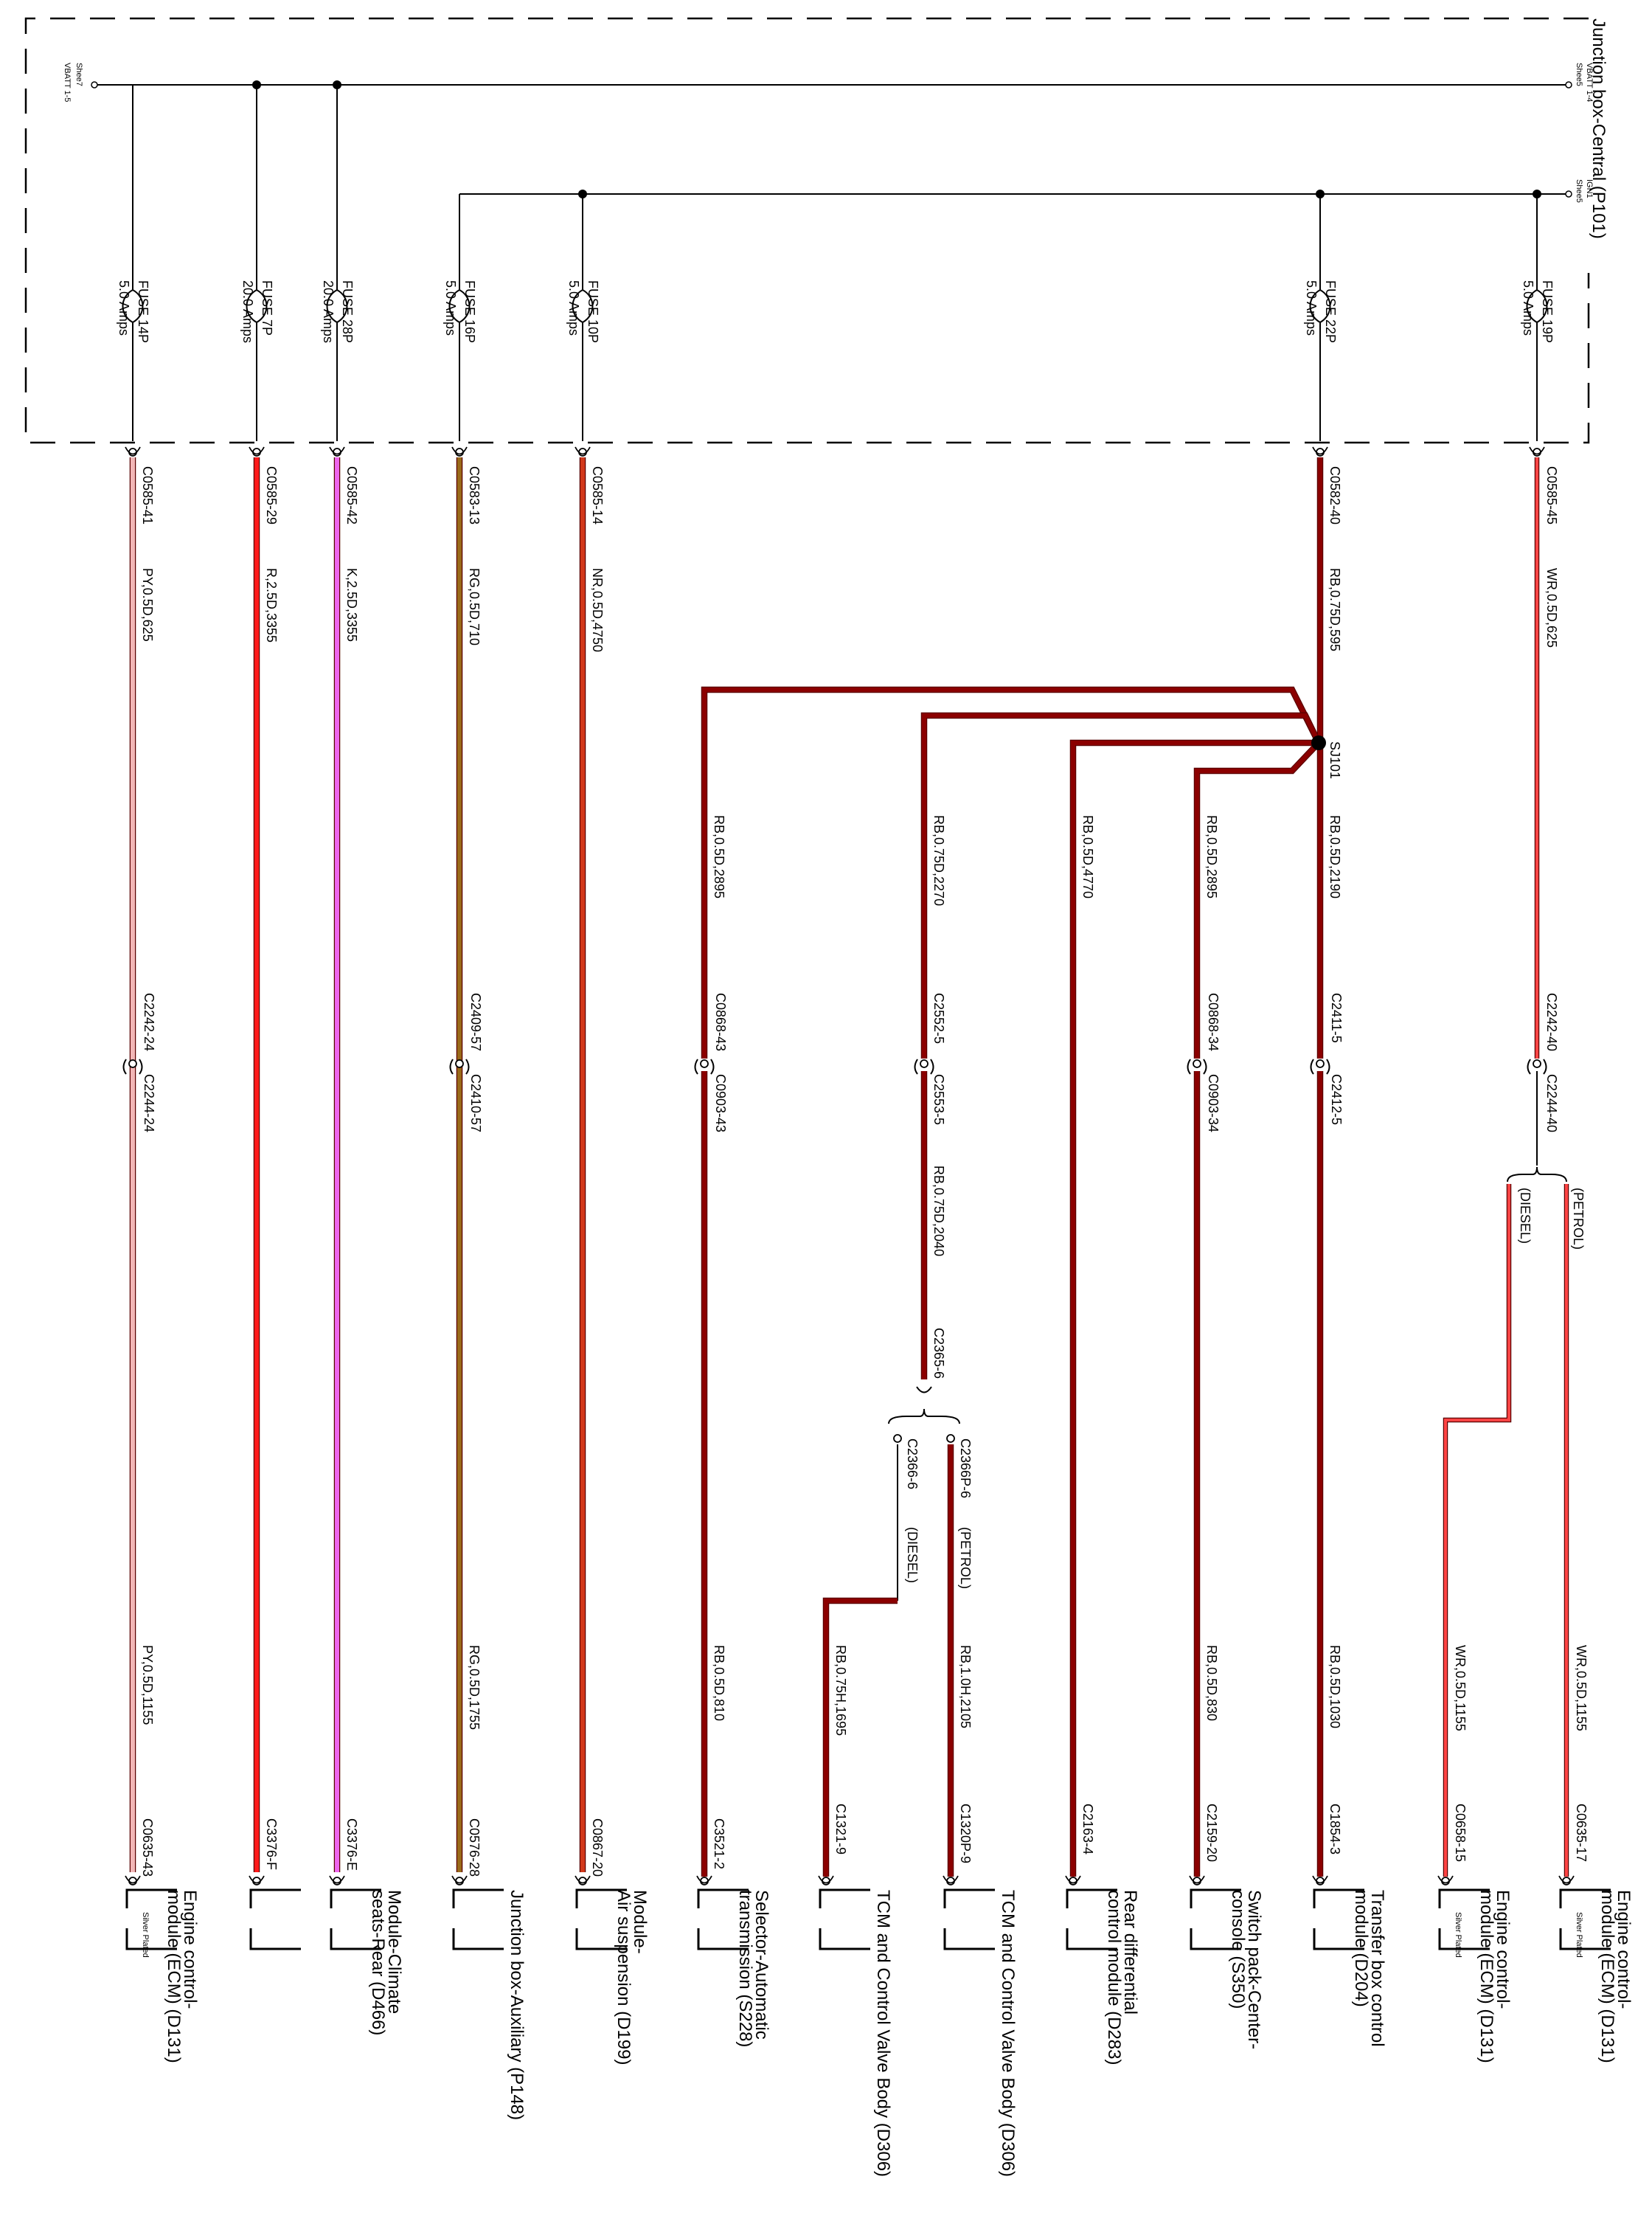 The image size is (1652, 2213). What do you see at coordinates (1585, 1919) in the screenshot?
I see `c11-petrol-component-bracket` at bounding box center [1585, 1919].